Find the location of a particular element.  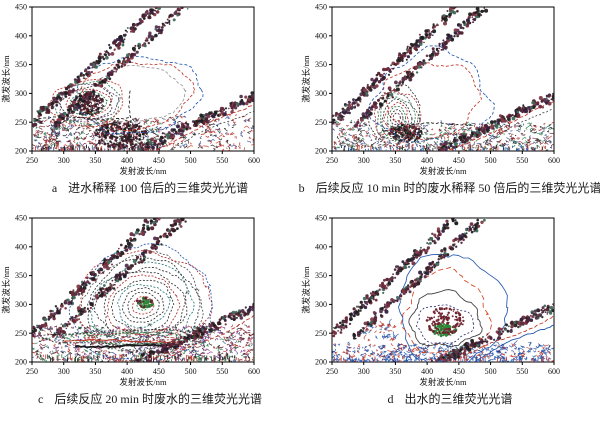

scatter-band-first-order-rayleigh is located at coordinates (395, 66).